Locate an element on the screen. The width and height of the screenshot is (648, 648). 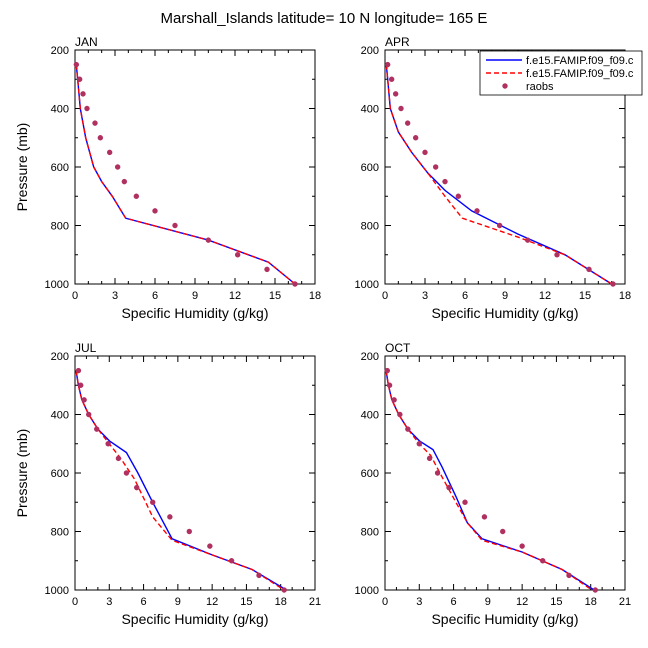
series-line-solid is located at coordinates (181, 480).